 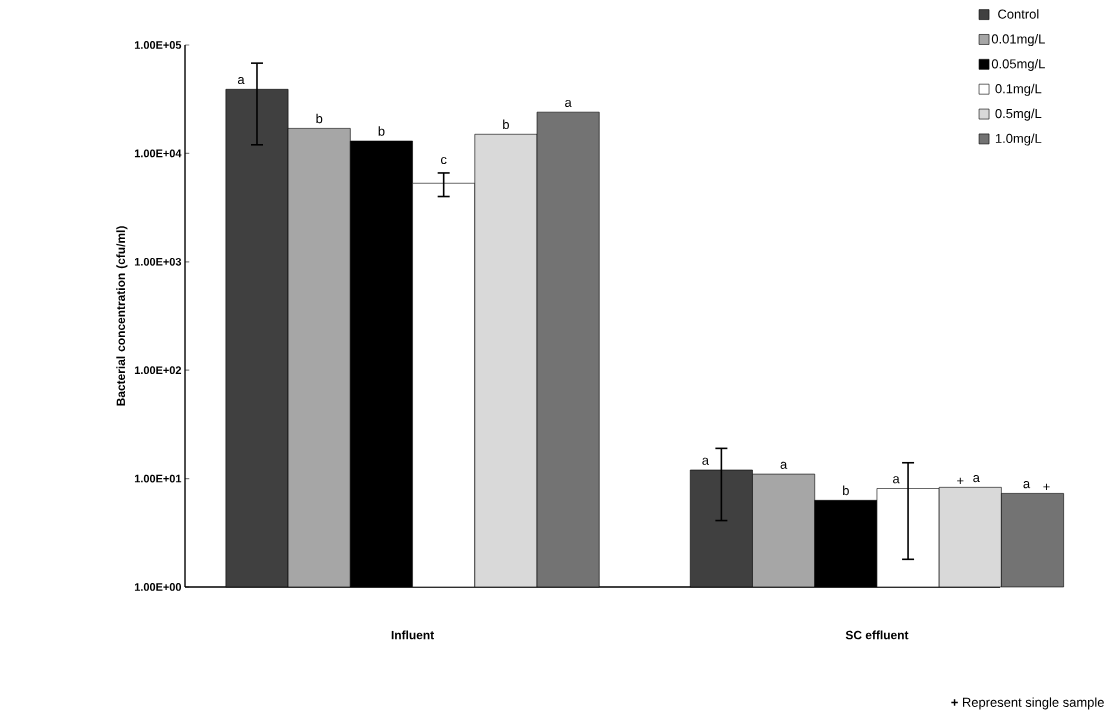 I want to click on legend-label: 0.01mg/L, so click(x=1018, y=40).